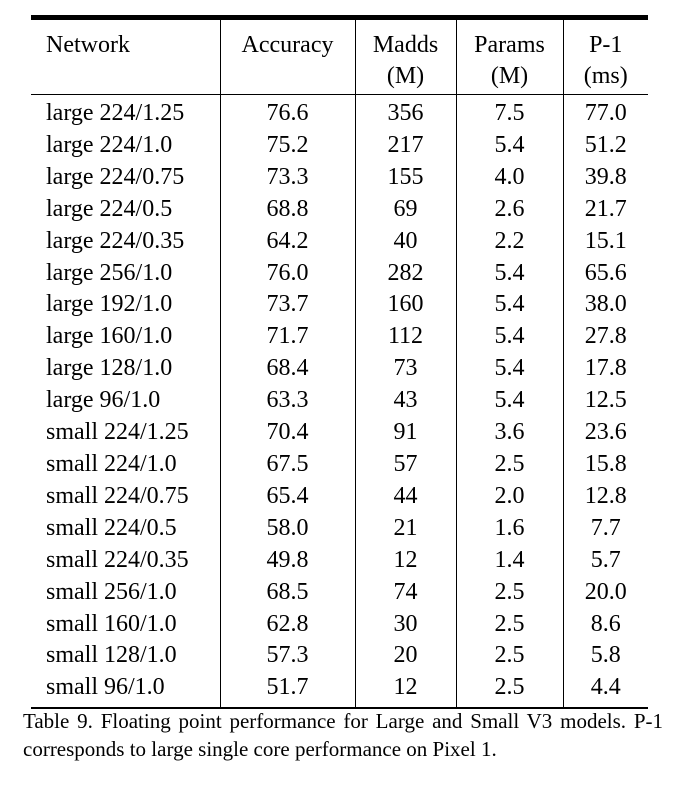 The image size is (693, 788). What do you see at coordinates (509, 496) in the screenshot?
I see `cell-params: 2.0` at bounding box center [509, 496].